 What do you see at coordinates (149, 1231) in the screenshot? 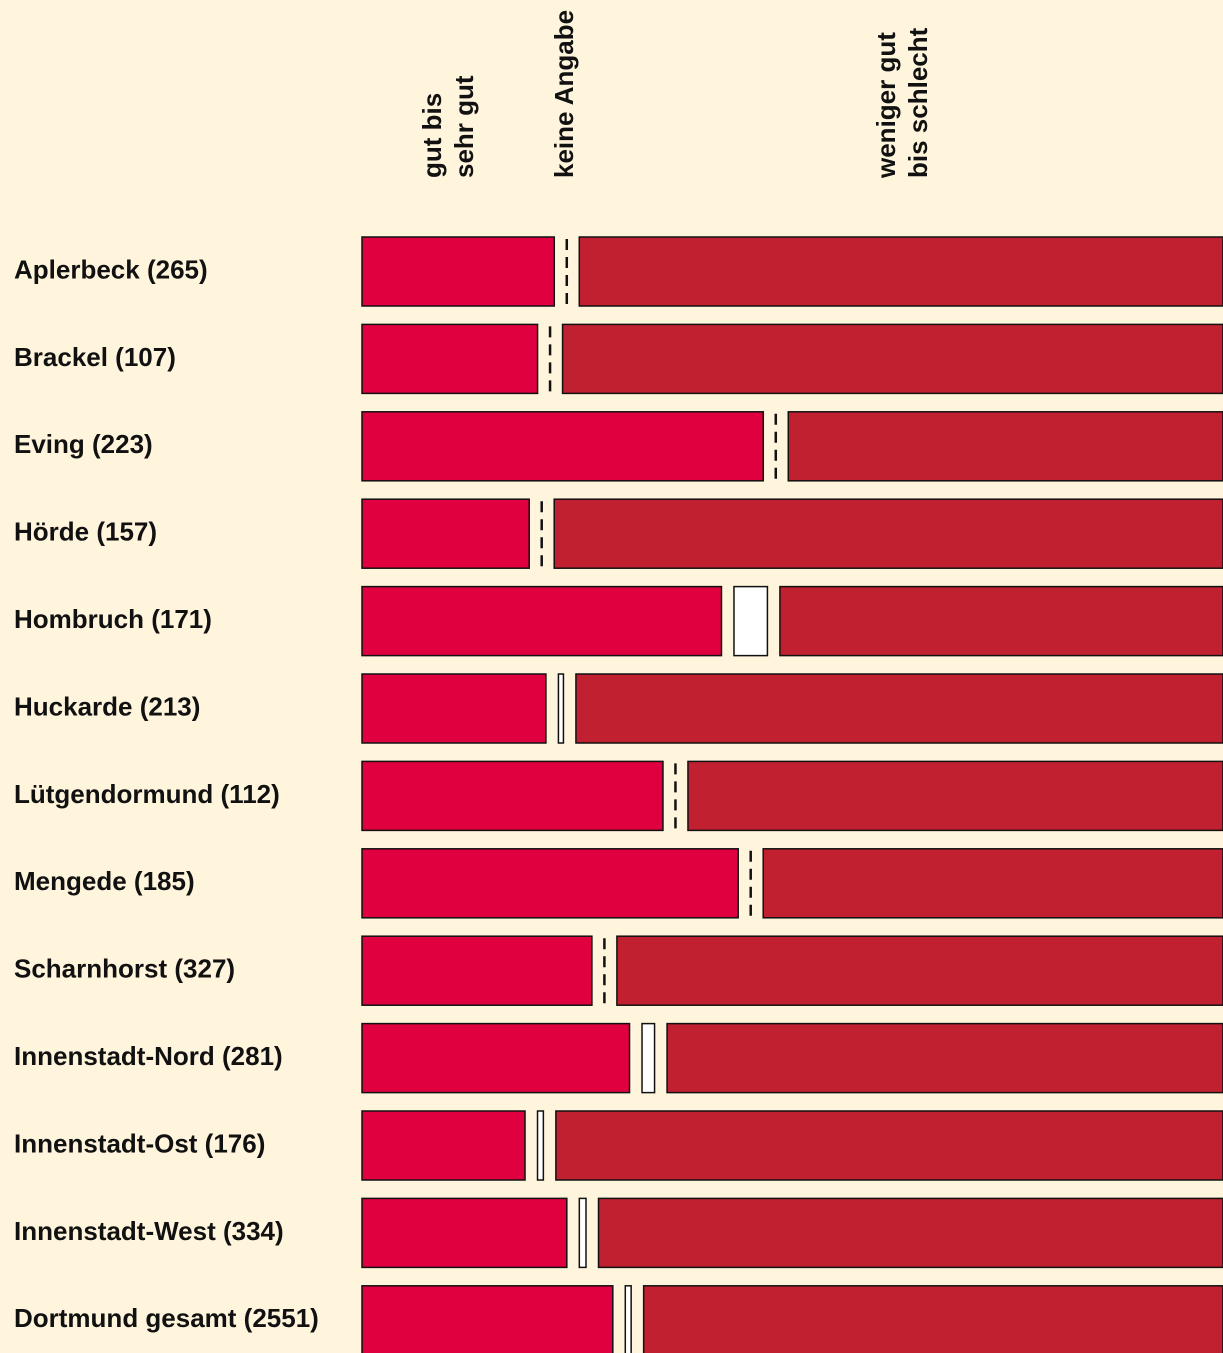
I see `category-label: Innenstadt-West (334)` at bounding box center [149, 1231].